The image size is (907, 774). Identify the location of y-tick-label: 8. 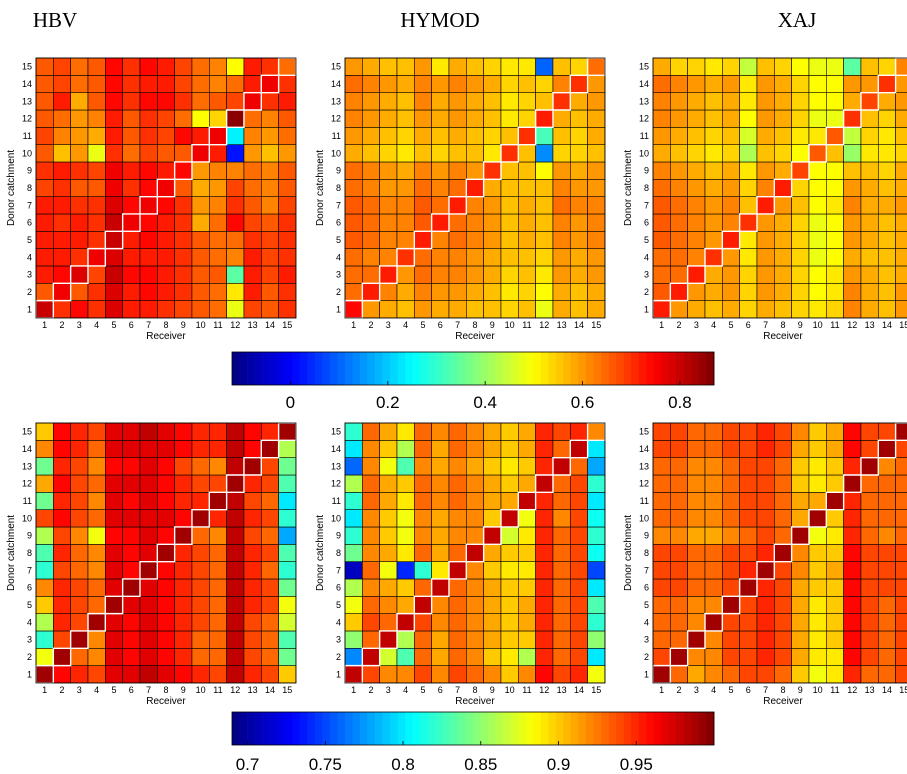
(646, 188).